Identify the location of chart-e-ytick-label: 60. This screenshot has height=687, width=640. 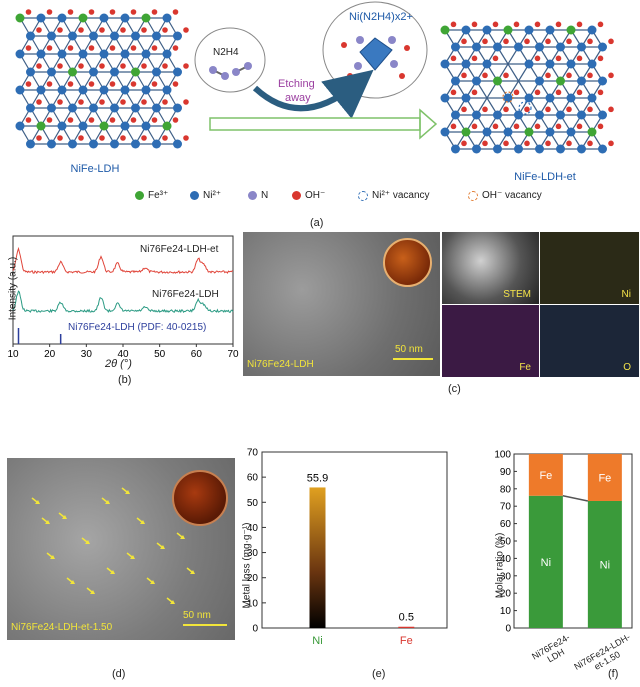
(253, 478).